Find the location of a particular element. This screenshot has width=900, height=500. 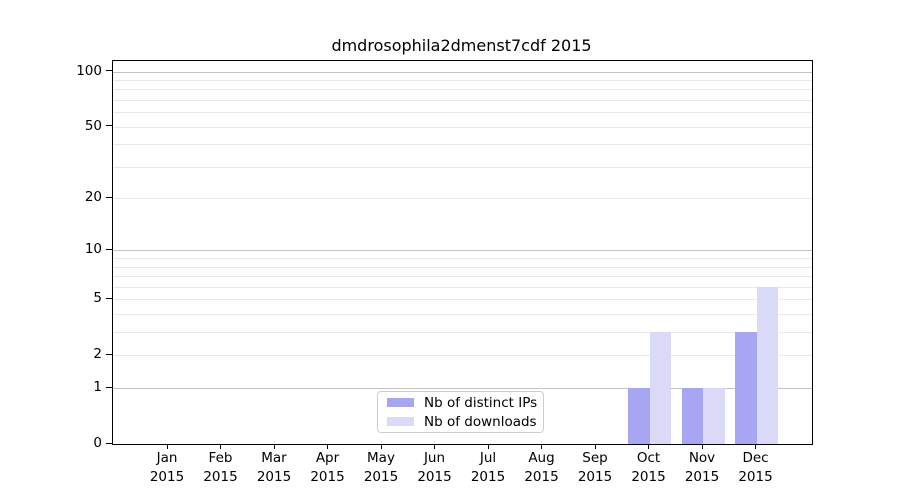

legend-item-distinct-ips: Nb of distinct IPs is located at coordinates (465, 403).